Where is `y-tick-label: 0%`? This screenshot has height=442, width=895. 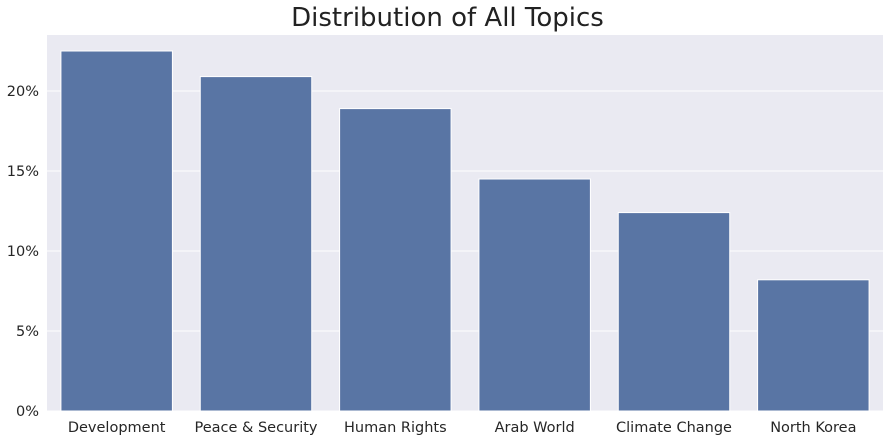 y-tick-label: 0% is located at coordinates (27, 412).